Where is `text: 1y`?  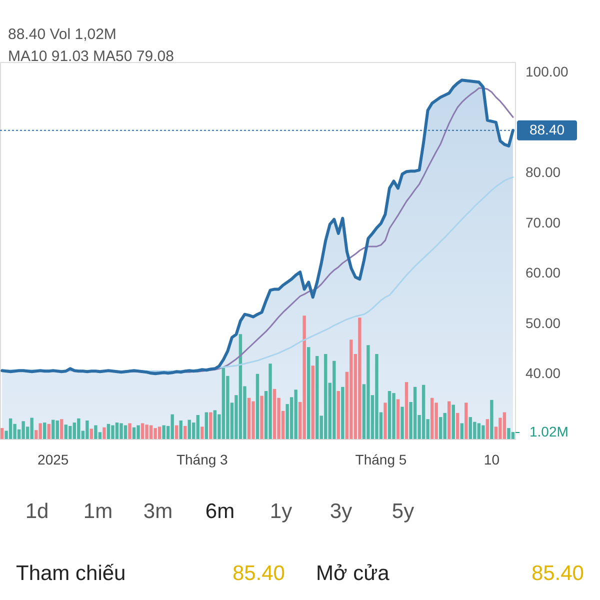
text: 1y is located at coordinates (281, 511).